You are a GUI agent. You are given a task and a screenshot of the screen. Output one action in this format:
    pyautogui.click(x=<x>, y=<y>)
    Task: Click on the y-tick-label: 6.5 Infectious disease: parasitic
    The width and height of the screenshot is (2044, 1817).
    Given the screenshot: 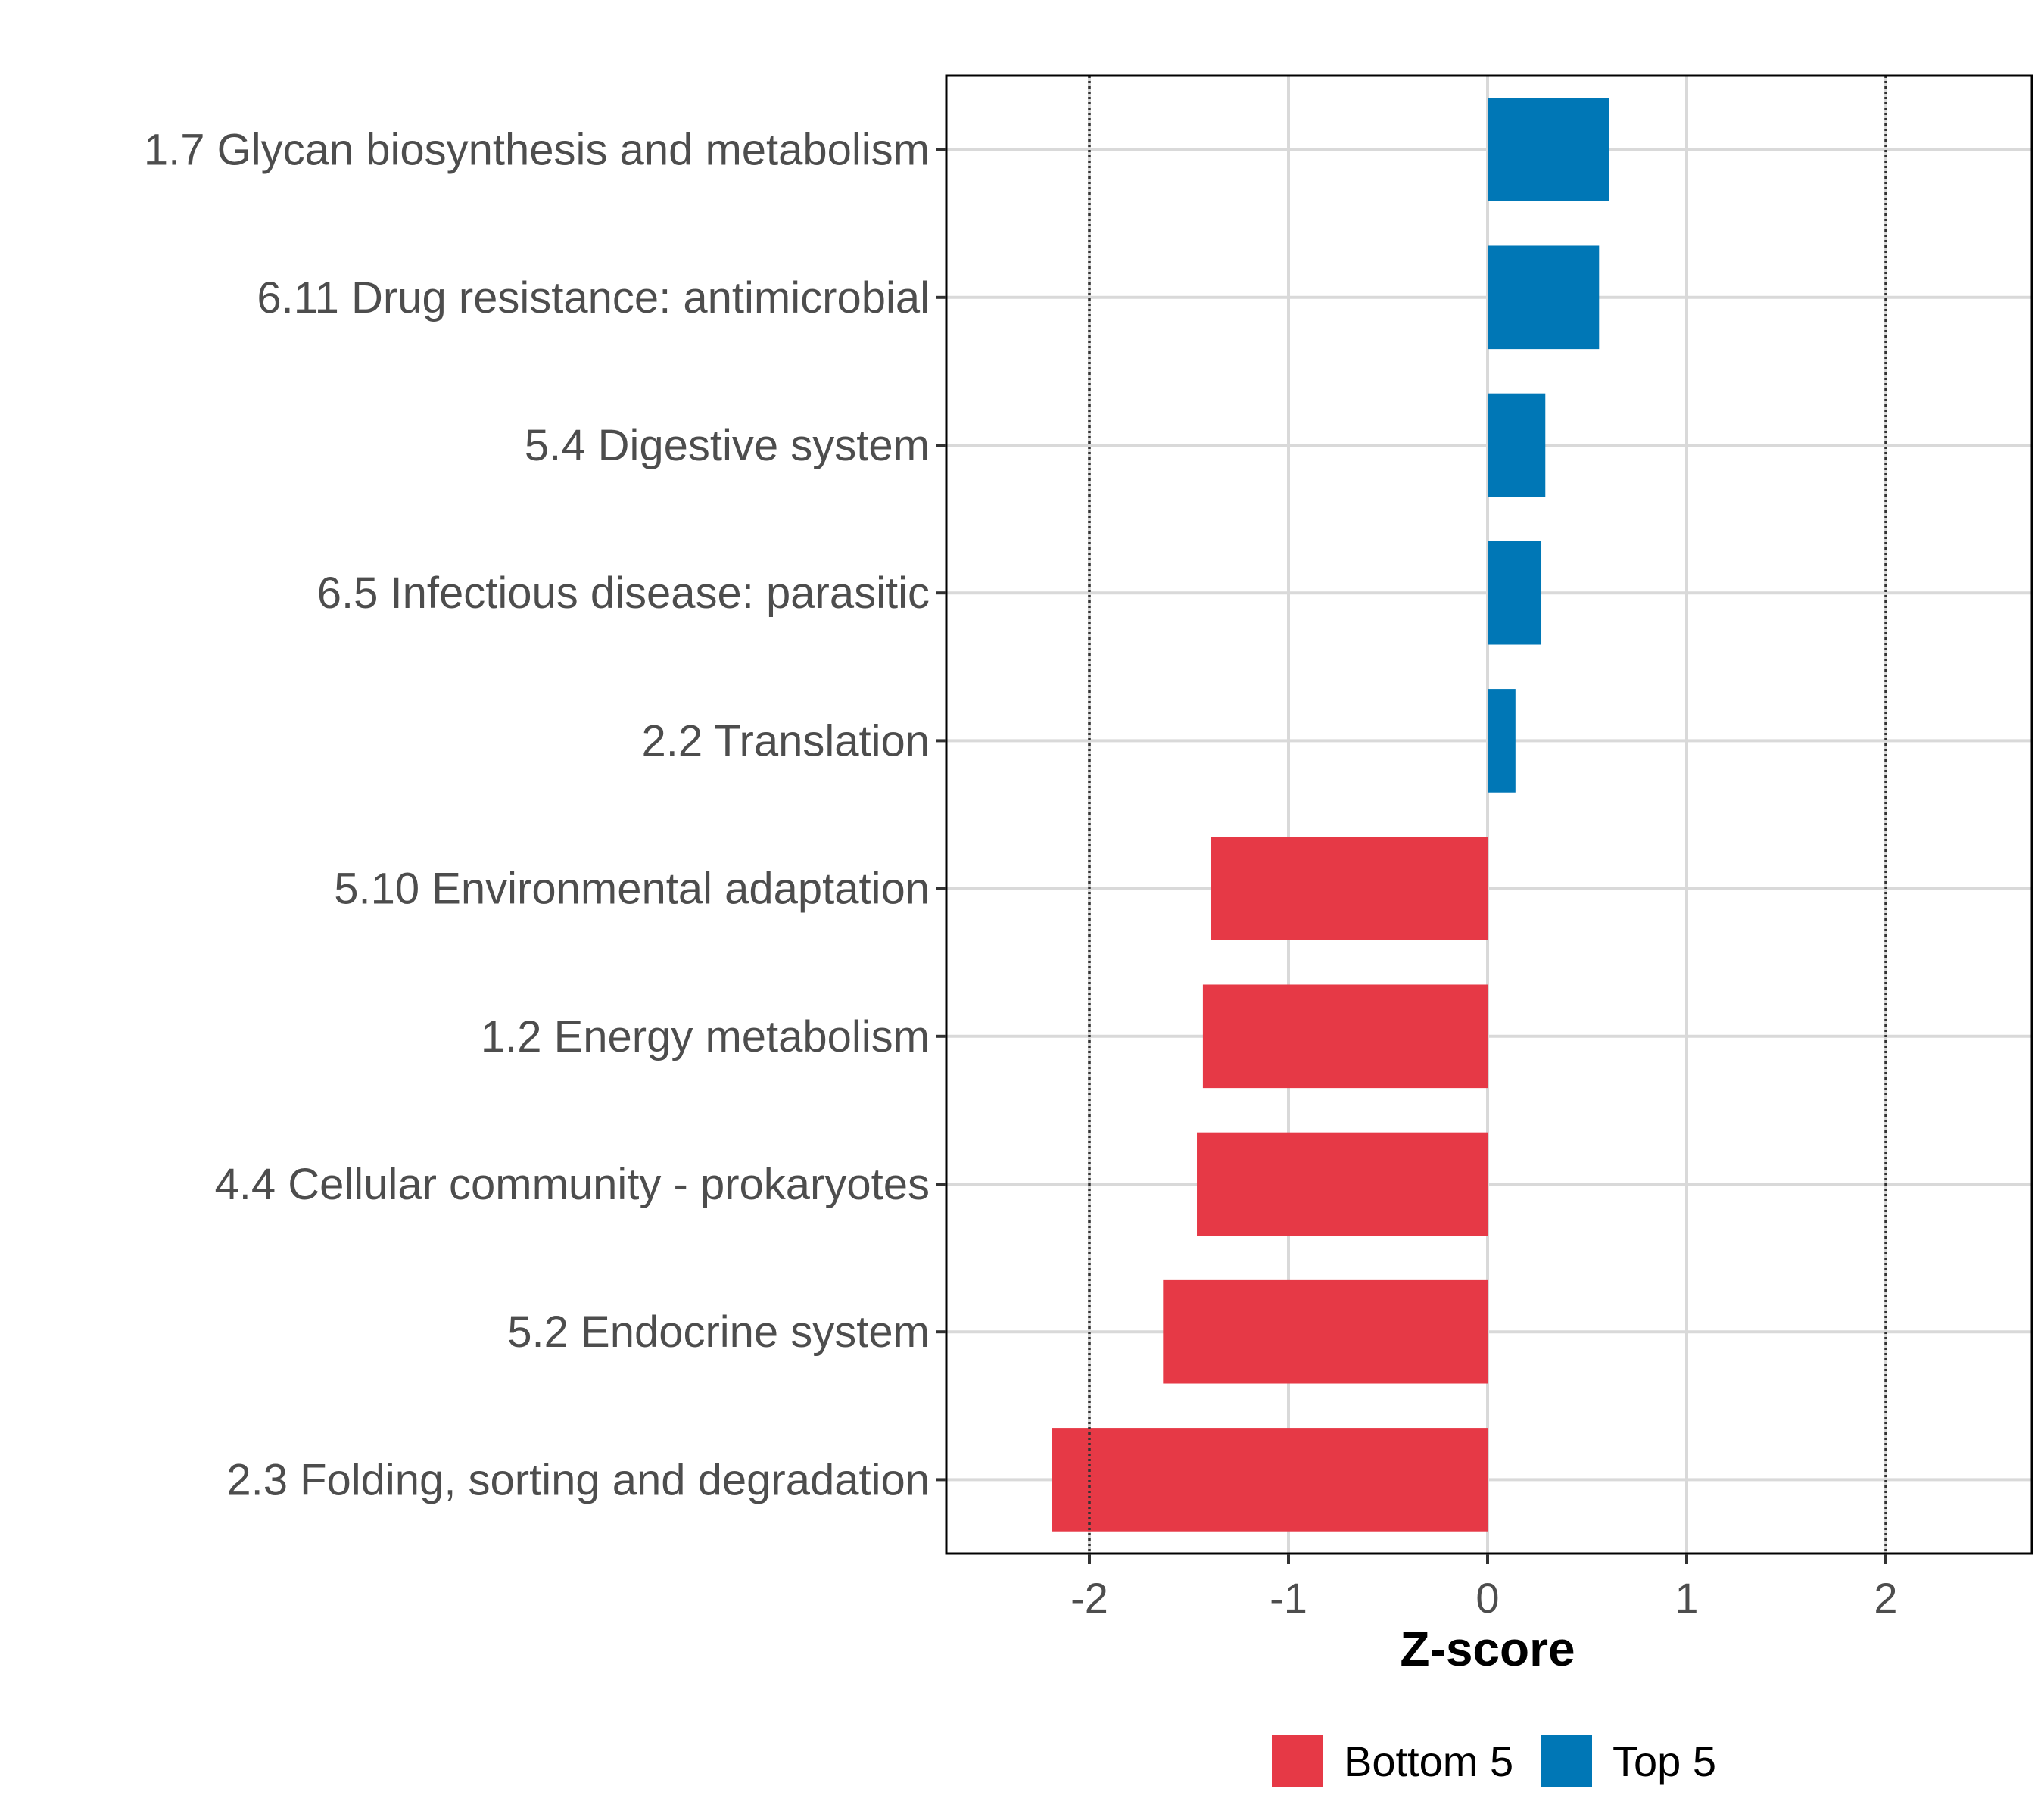 What is the action you would take?
    pyautogui.click(x=623, y=593)
    